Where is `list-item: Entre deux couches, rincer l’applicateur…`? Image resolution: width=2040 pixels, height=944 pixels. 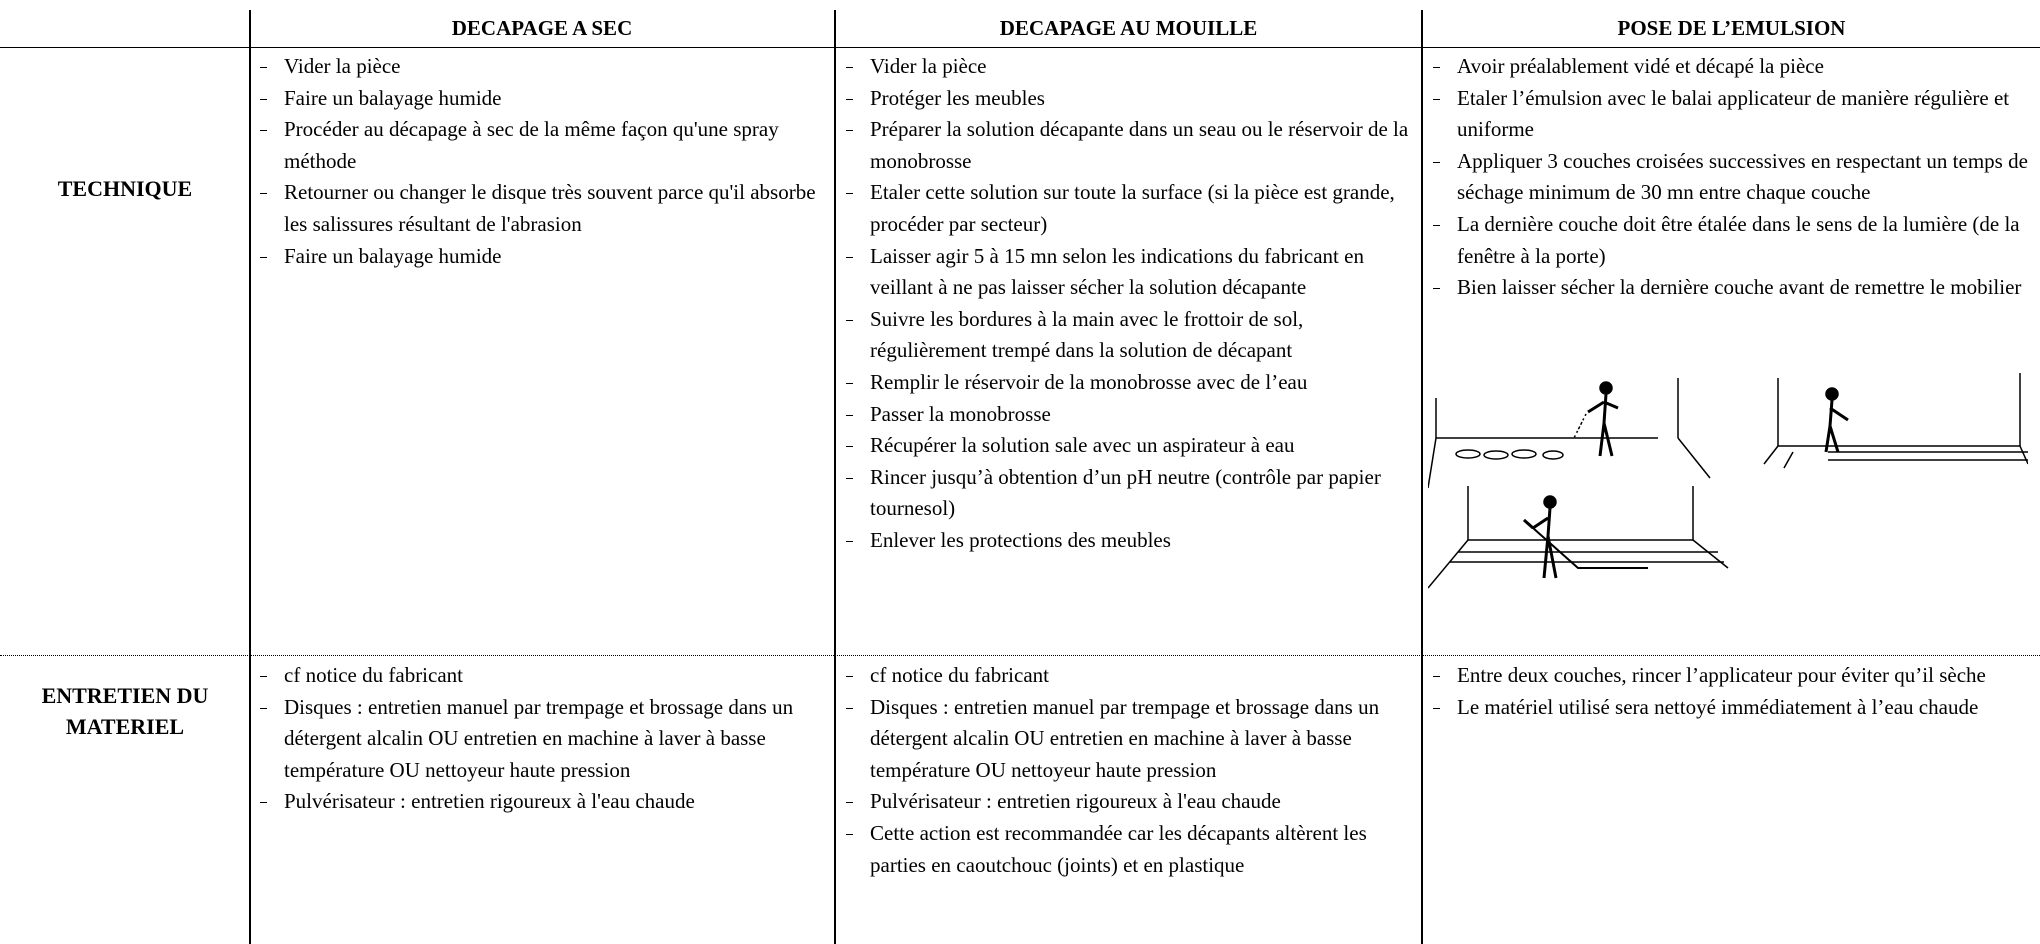
list-item: Entre deux couches, rincer l’applicateur… is located at coordinates (1728, 676).